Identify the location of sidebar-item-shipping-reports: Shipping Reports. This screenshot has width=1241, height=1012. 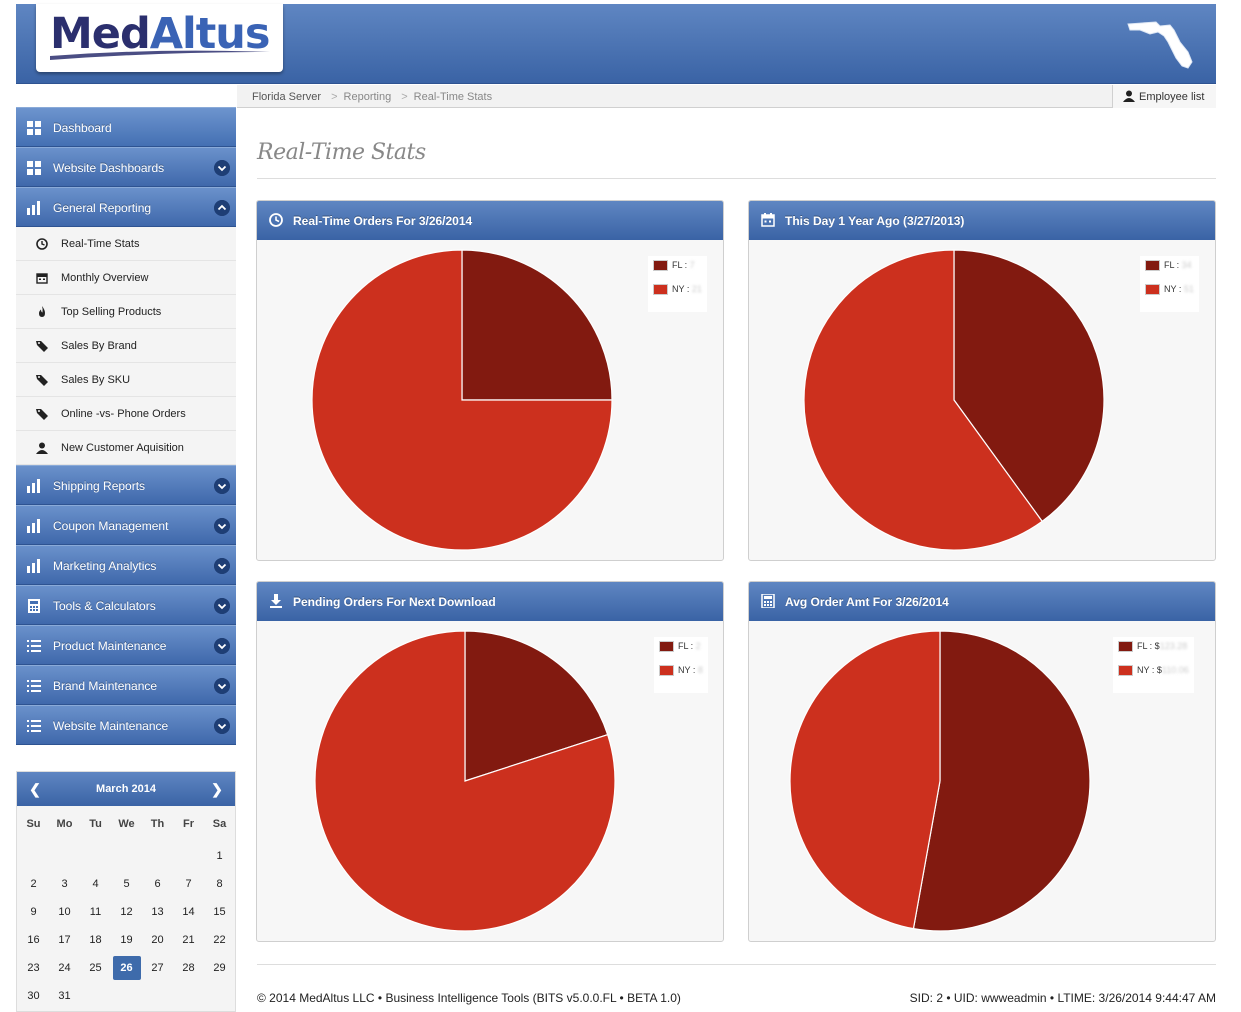
(126, 485).